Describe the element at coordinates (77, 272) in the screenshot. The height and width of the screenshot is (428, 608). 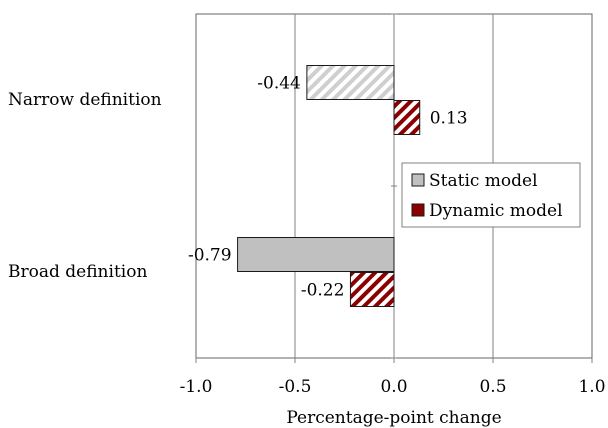
I see `category-label: Broad definition` at that location.